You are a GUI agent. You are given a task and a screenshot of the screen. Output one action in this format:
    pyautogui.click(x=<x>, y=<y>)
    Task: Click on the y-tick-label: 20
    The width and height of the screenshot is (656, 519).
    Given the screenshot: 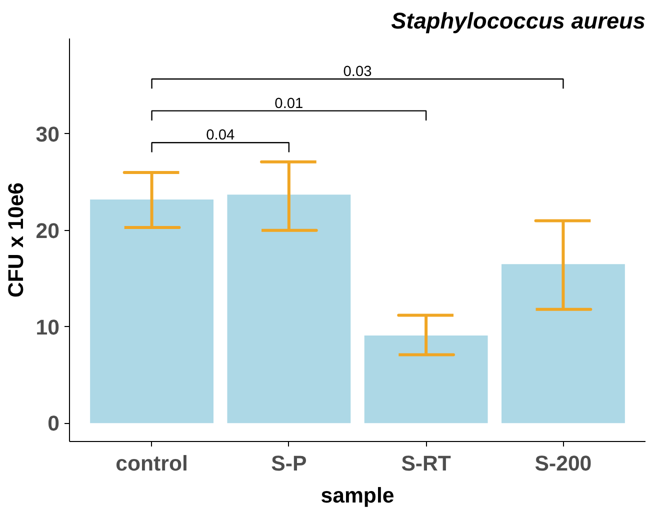 What is the action you would take?
    pyautogui.click(x=48, y=230)
    